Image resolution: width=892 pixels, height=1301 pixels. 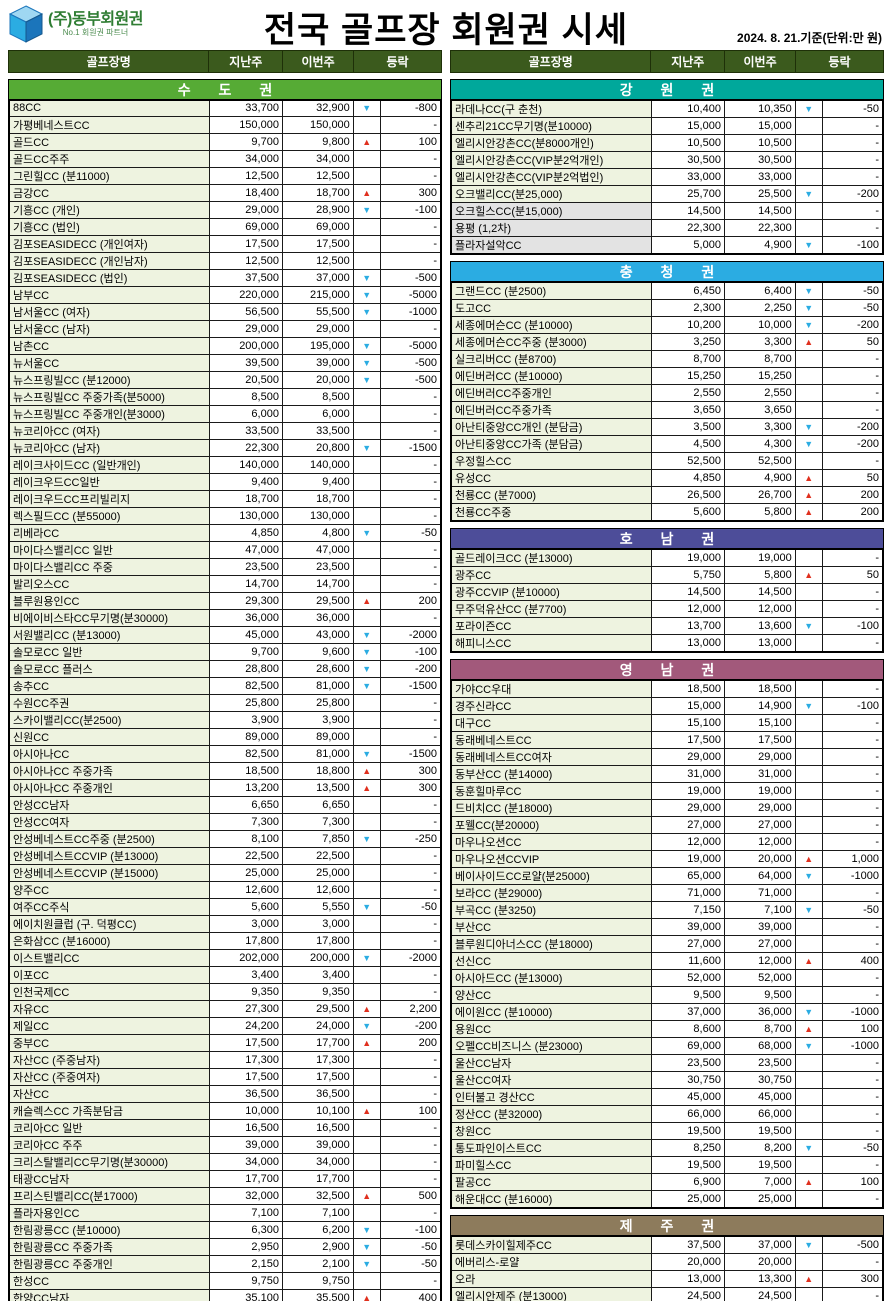 What do you see at coordinates (109, 481) in the screenshot?
I see `course-name-cell: 레이크우드CC일반` at bounding box center [109, 481].